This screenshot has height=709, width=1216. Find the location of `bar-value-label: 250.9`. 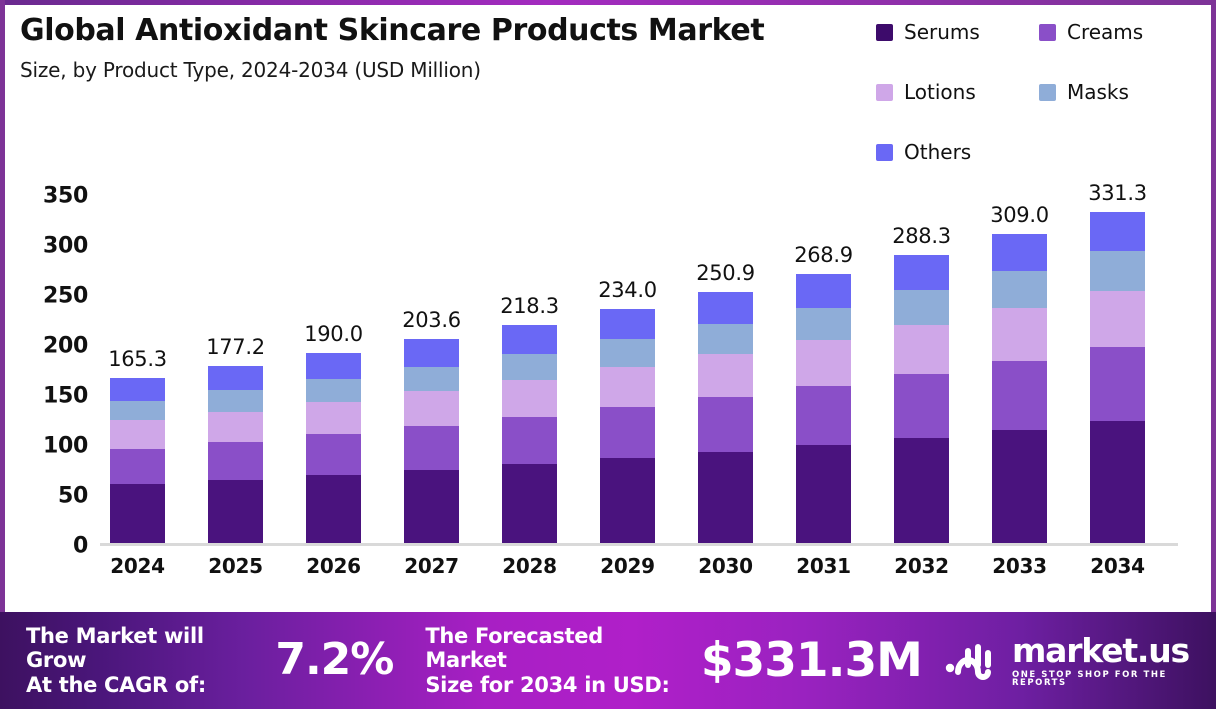

bar-value-label: 250.9 is located at coordinates (725, 273).